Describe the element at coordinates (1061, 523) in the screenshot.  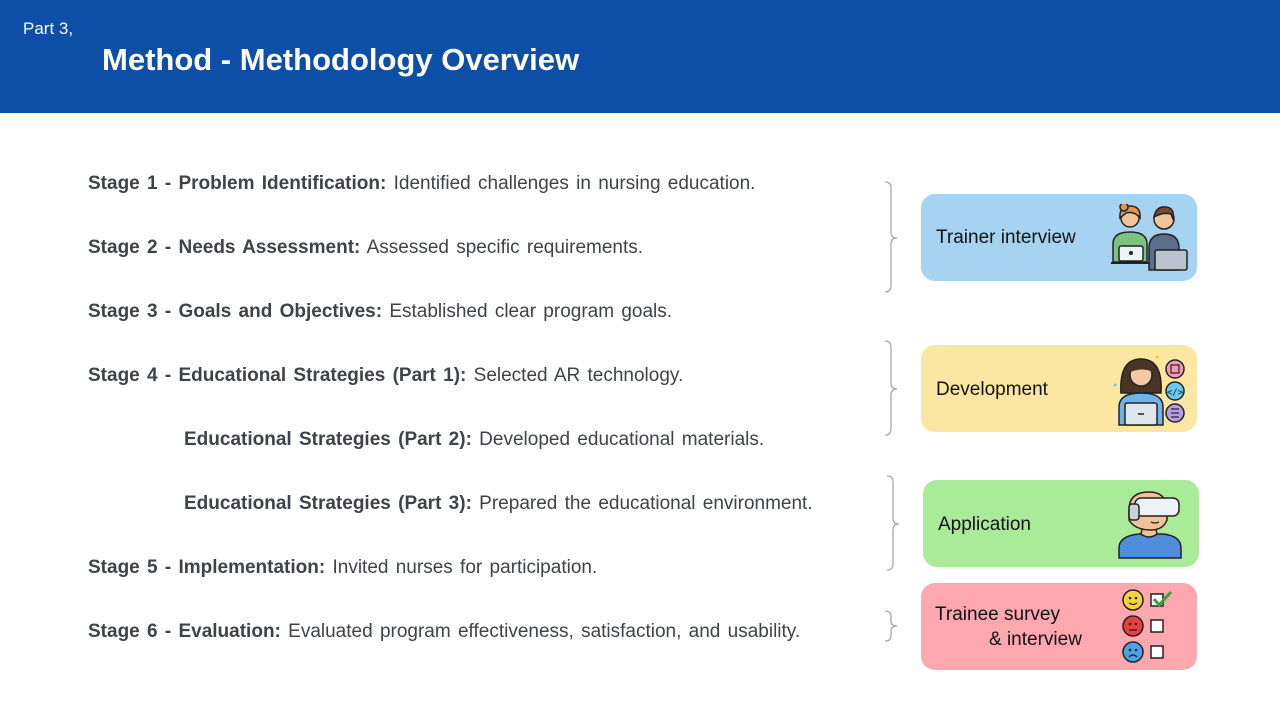
I see `application-box: Application` at that location.